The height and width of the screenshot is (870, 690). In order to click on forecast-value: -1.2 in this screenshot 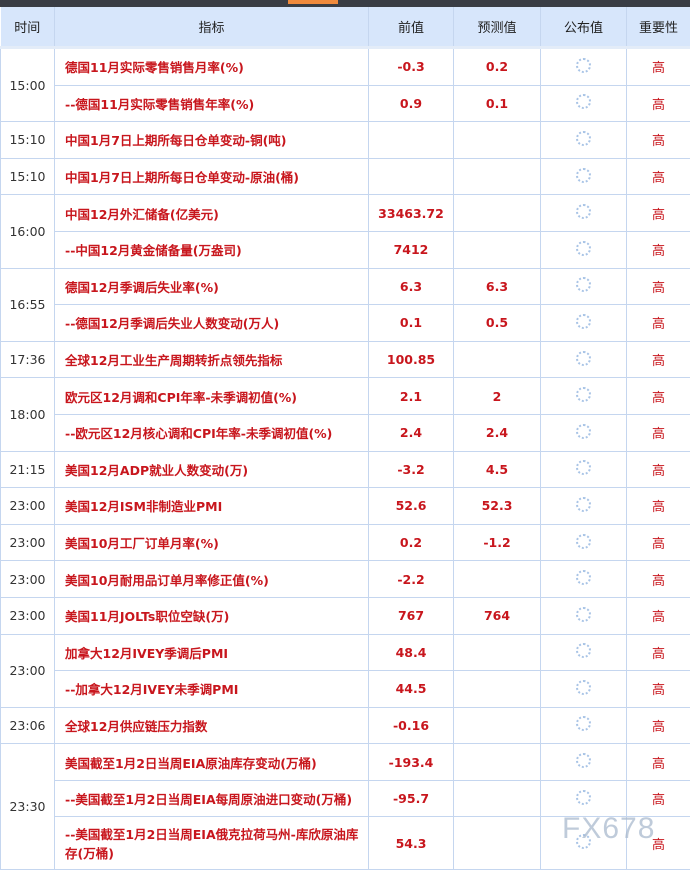, I will do `click(497, 542)`.